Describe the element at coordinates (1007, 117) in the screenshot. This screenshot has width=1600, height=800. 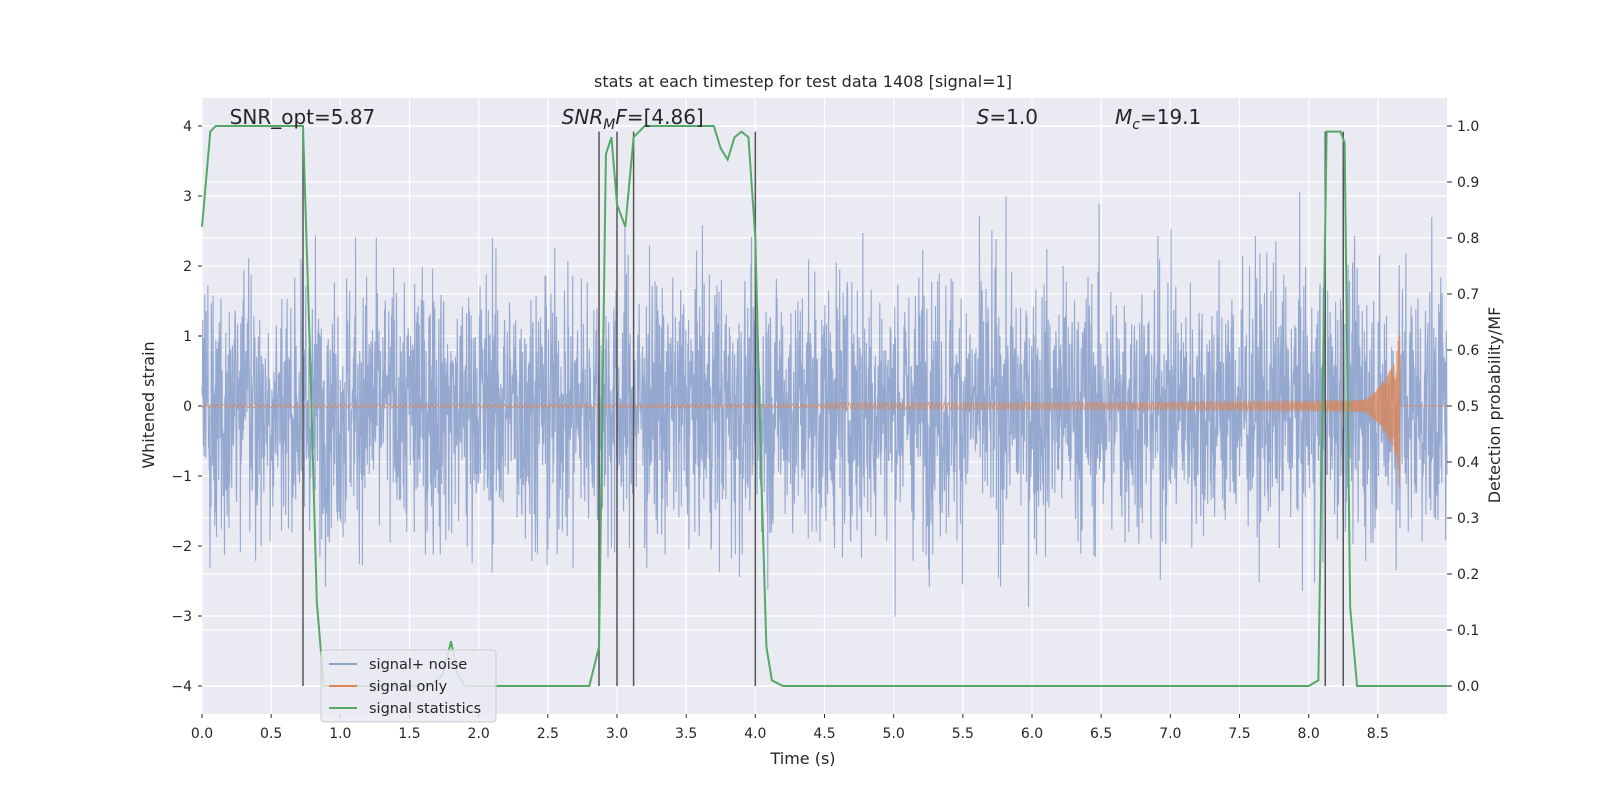
I see `annotation-s-value: S=1.0` at that location.